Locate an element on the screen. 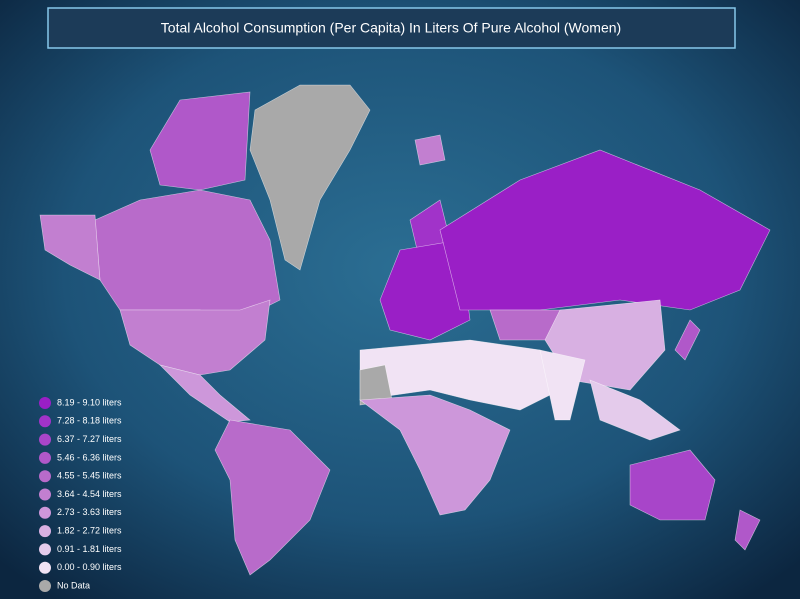 The height and width of the screenshot is (599, 800). southeast-asia is located at coordinates (635, 410).